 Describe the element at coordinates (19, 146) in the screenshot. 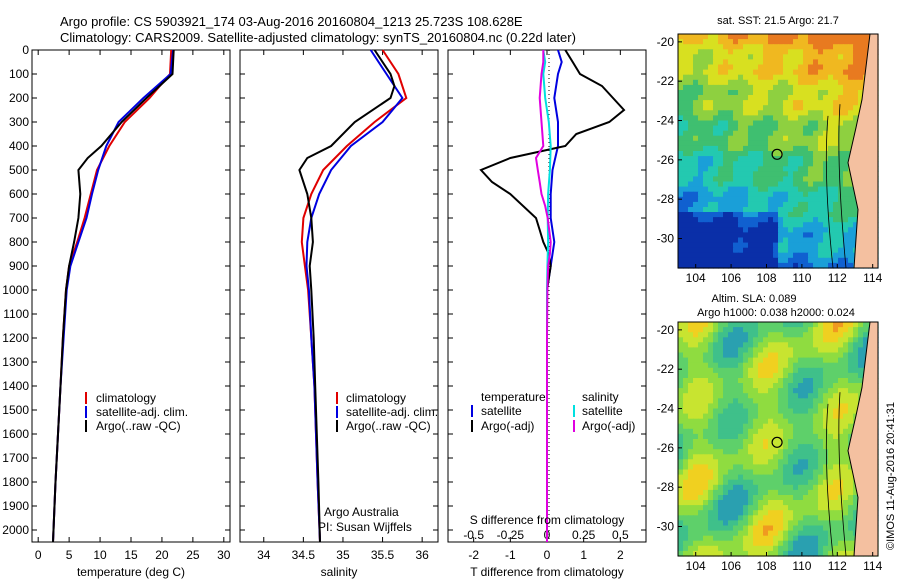

I see `y-tick-label: 400` at that location.